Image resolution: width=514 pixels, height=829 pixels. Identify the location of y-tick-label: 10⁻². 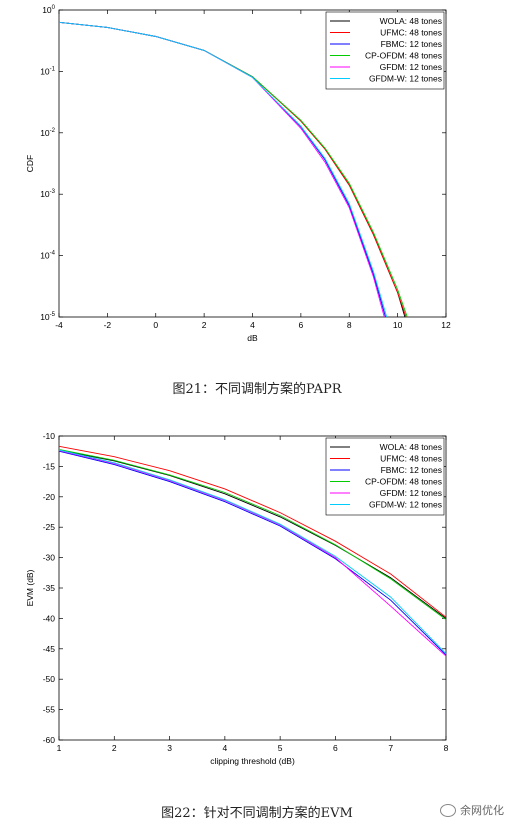
(47, 133).